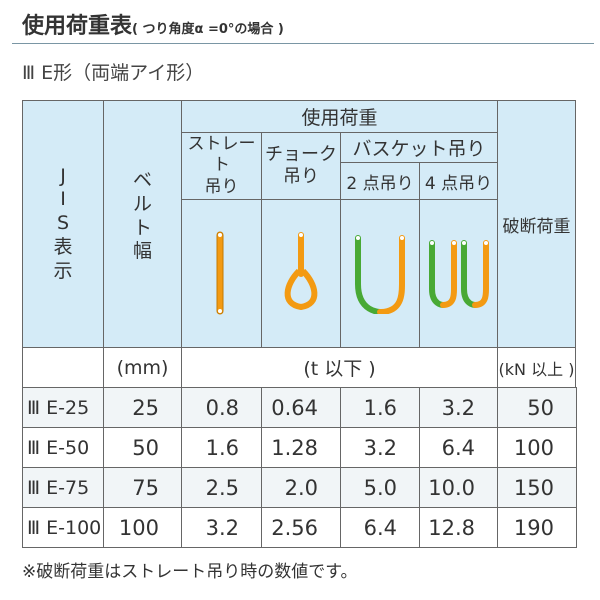 The image size is (600, 600). What do you see at coordinates (63, 246) in the screenshot?
I see `jis-char: 表` at bounding box center [63, 246].